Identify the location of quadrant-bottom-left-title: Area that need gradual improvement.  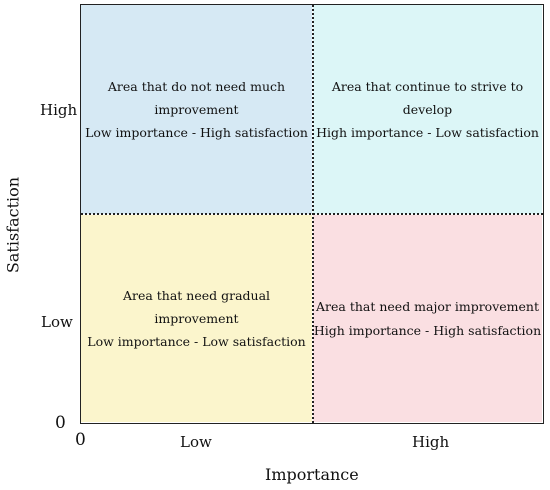
(196, 306).